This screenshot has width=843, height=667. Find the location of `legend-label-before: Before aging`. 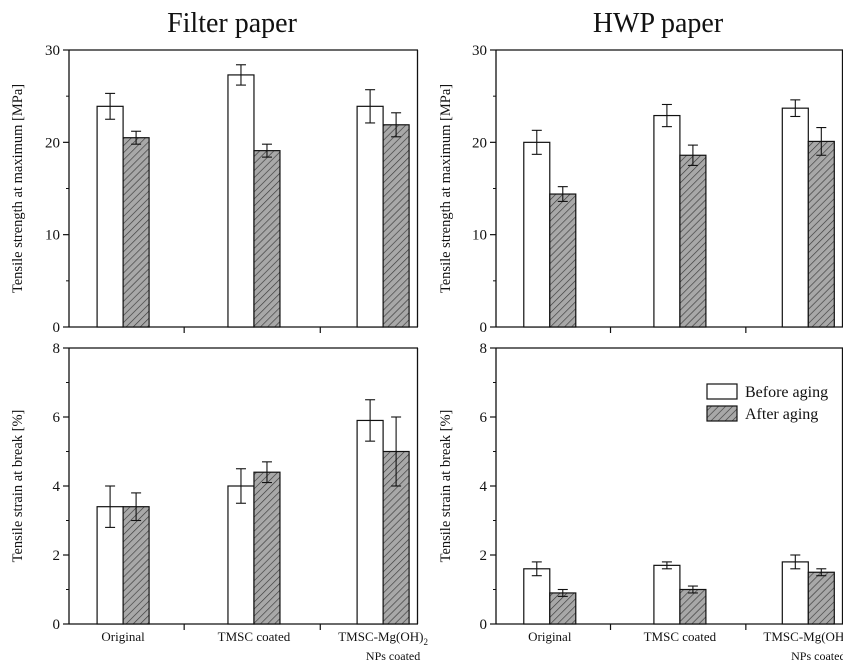

legend-label-before: Before aging is located at coordinates (786, 392).